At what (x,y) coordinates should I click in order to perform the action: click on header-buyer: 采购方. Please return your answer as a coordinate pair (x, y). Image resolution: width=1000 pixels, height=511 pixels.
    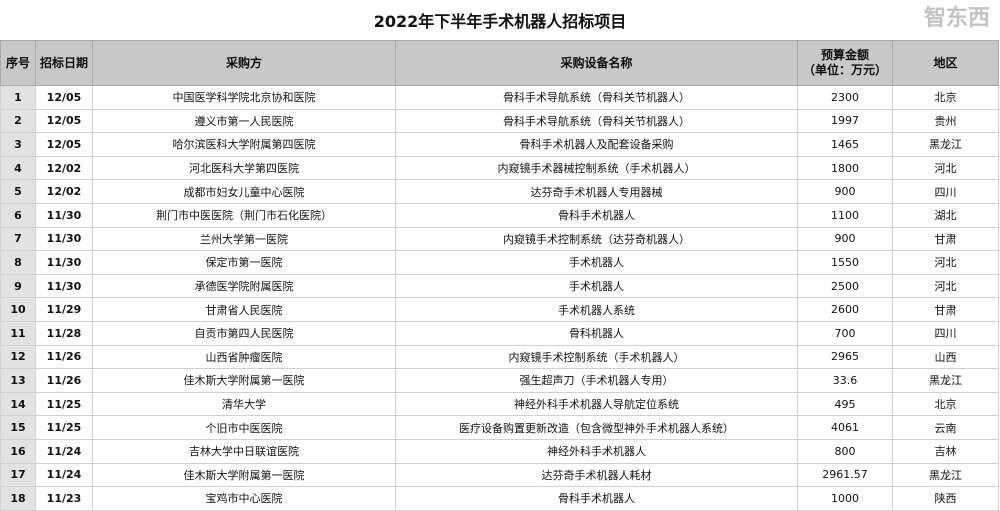
    Looking at the image, I should click on (244, 63).